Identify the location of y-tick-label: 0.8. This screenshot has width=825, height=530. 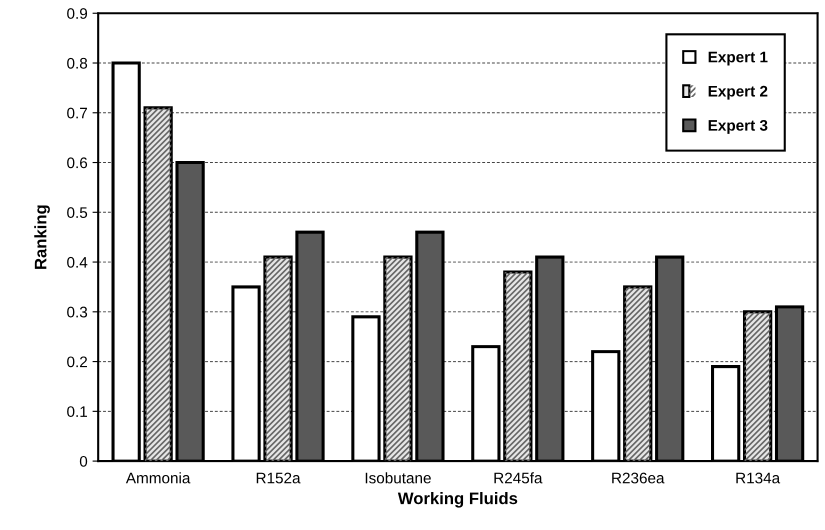
(77, 63).